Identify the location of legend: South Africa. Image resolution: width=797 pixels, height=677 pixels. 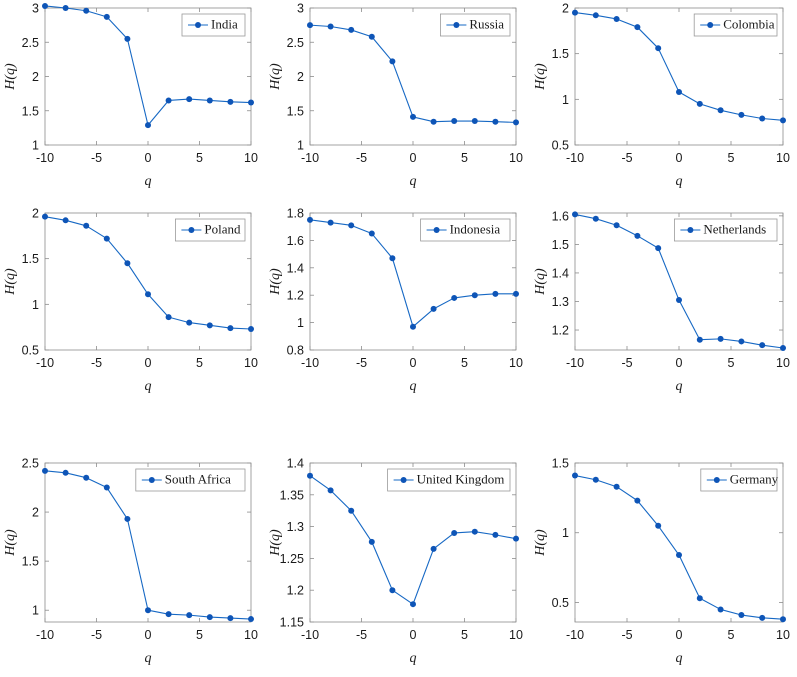
(190, 480).